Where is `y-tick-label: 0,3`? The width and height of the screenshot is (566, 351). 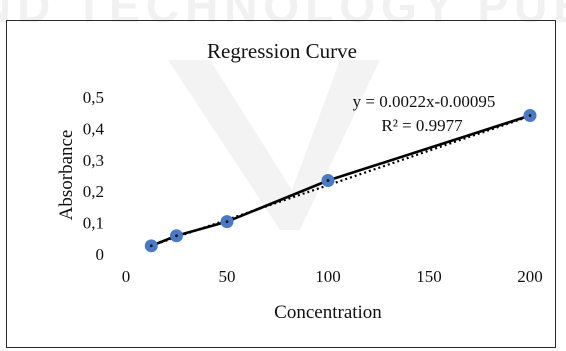 y-tick-label: 0,3 is located at coordinates (93, 160).